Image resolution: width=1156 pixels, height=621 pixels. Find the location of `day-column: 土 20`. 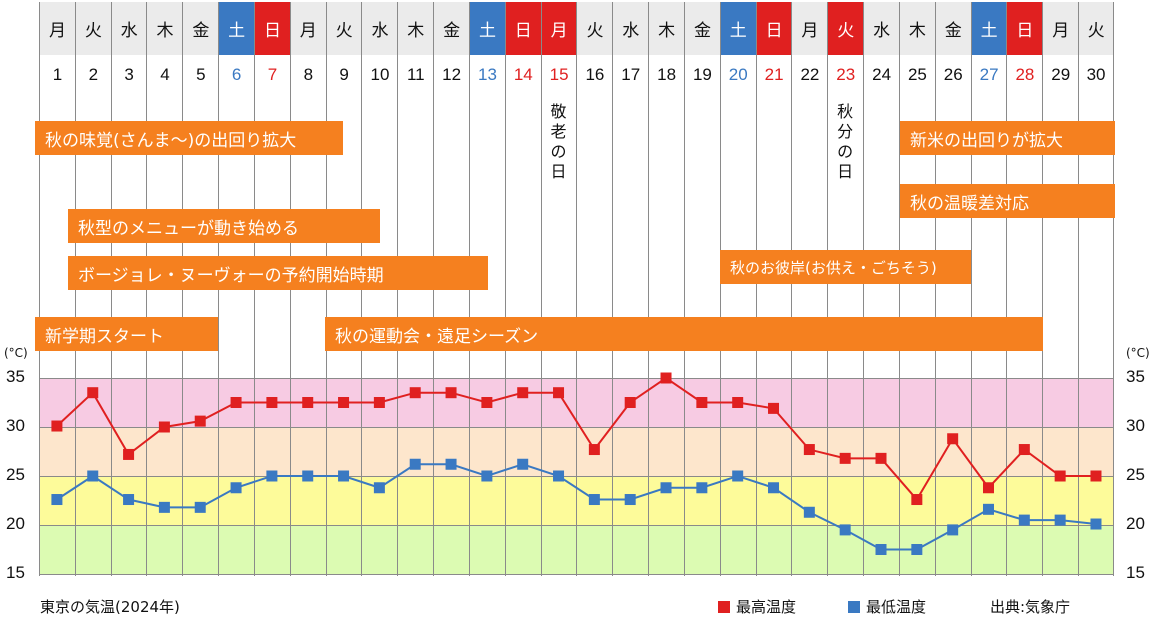

day-column: 土 20 is located at coordinates (737, 289).